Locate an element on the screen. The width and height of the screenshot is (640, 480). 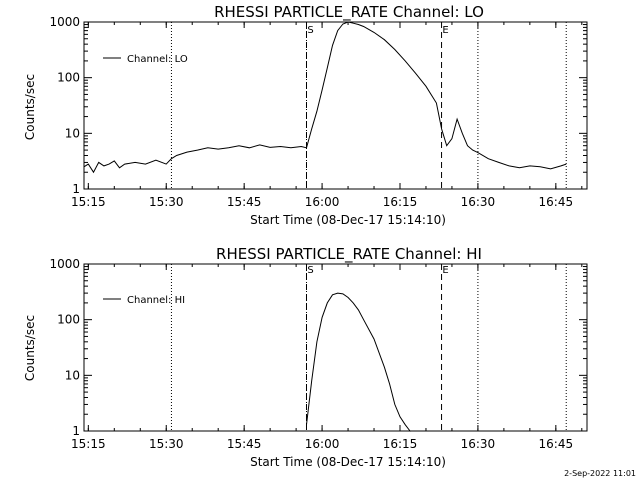
x-tick-labels-lo: 15:15 15:30 15:45 16:00 16:15 16:30 16:45 is located at coordinates (322, 202).